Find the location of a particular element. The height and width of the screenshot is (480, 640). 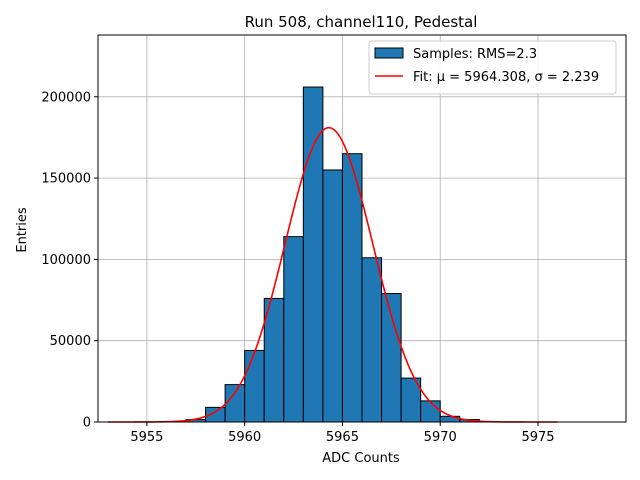

legend-samples-swatch is located at coordinates (389, 53).